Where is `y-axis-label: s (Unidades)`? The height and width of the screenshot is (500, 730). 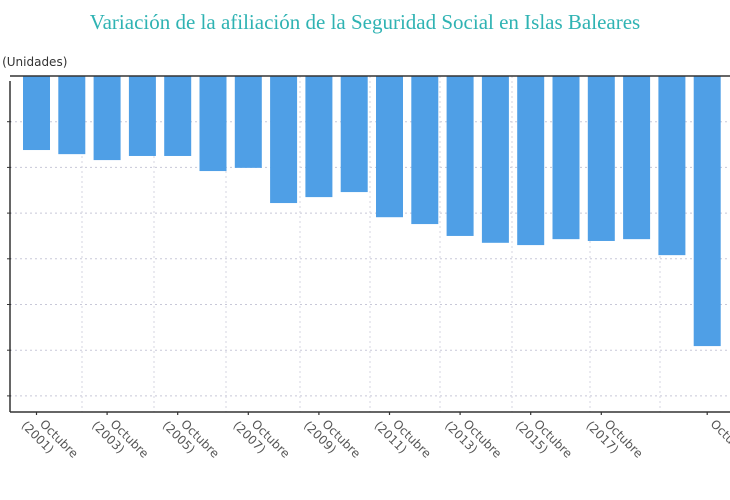 y-axis-label: s (Unidades) is located at coordinates (34, 62).